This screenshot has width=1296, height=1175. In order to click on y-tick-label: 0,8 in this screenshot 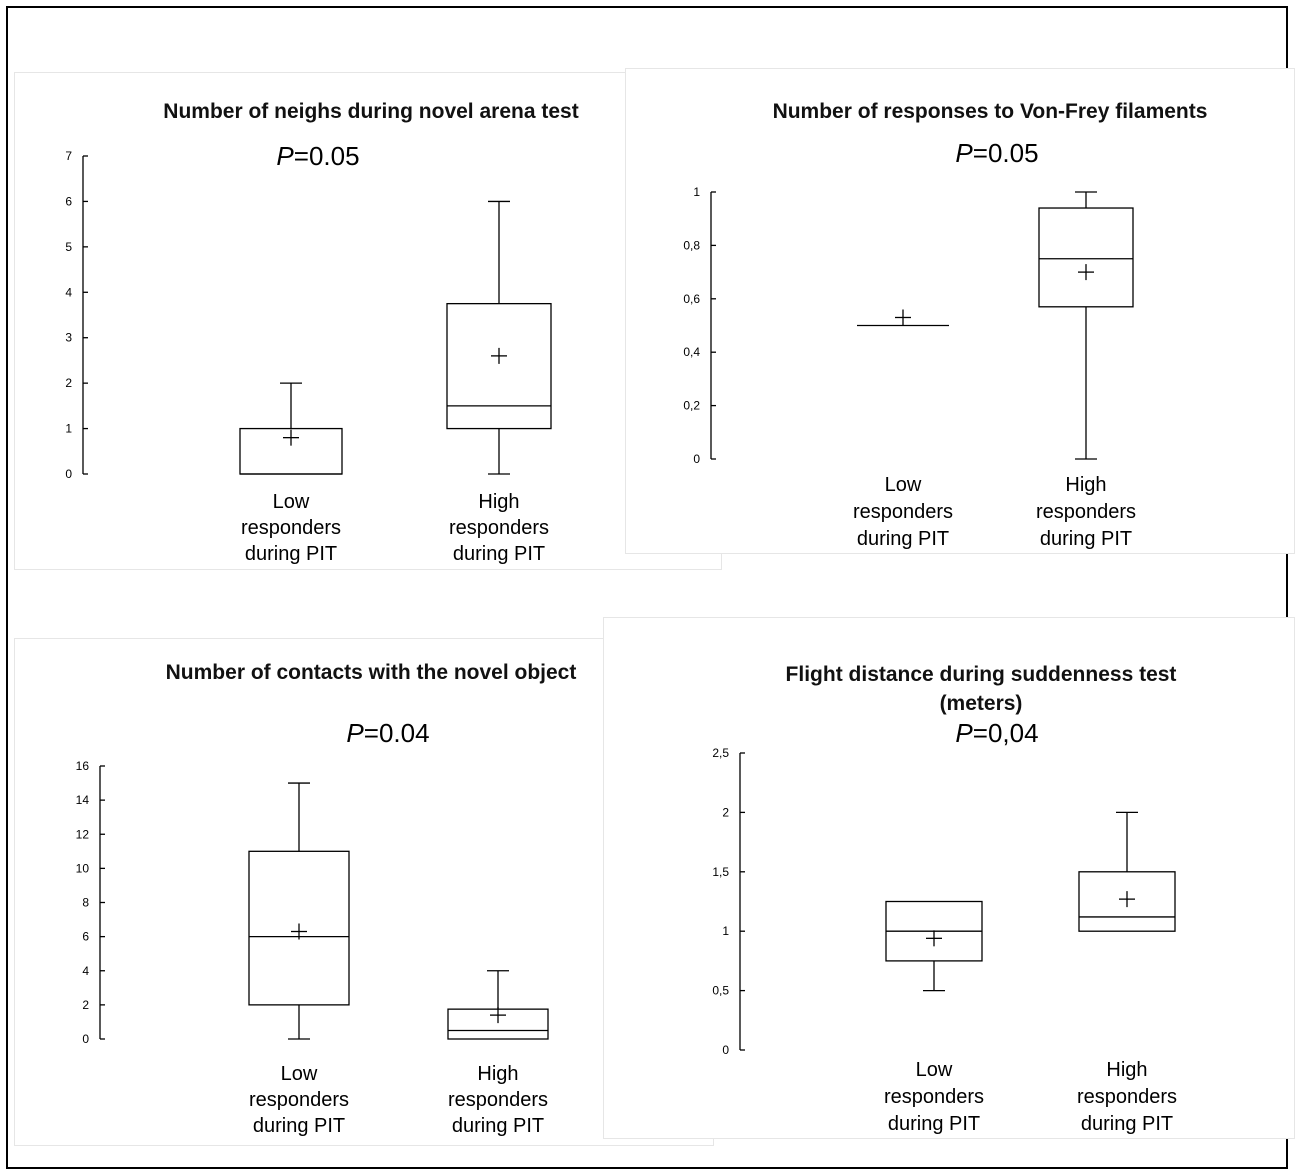, I will do `click(691, 245)`.